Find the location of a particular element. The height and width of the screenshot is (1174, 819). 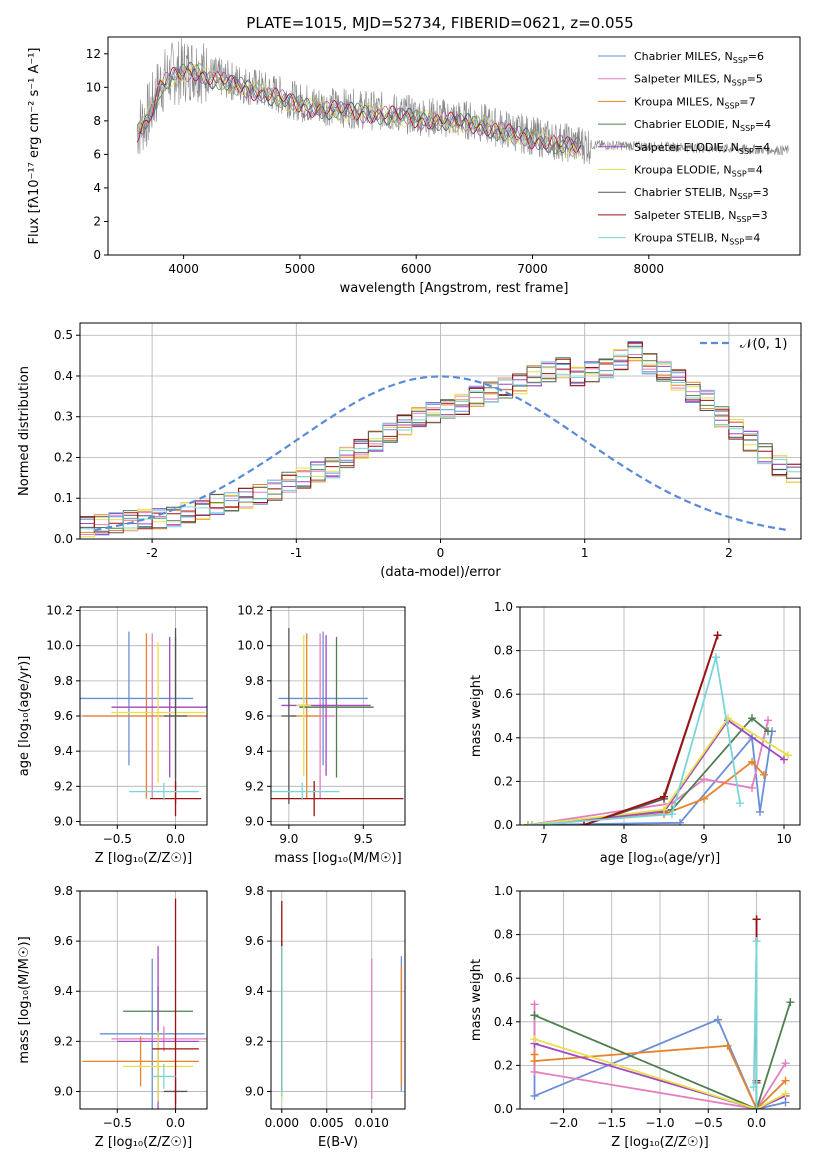

y-tick-label: 6 is located at coordinates (97, 154).